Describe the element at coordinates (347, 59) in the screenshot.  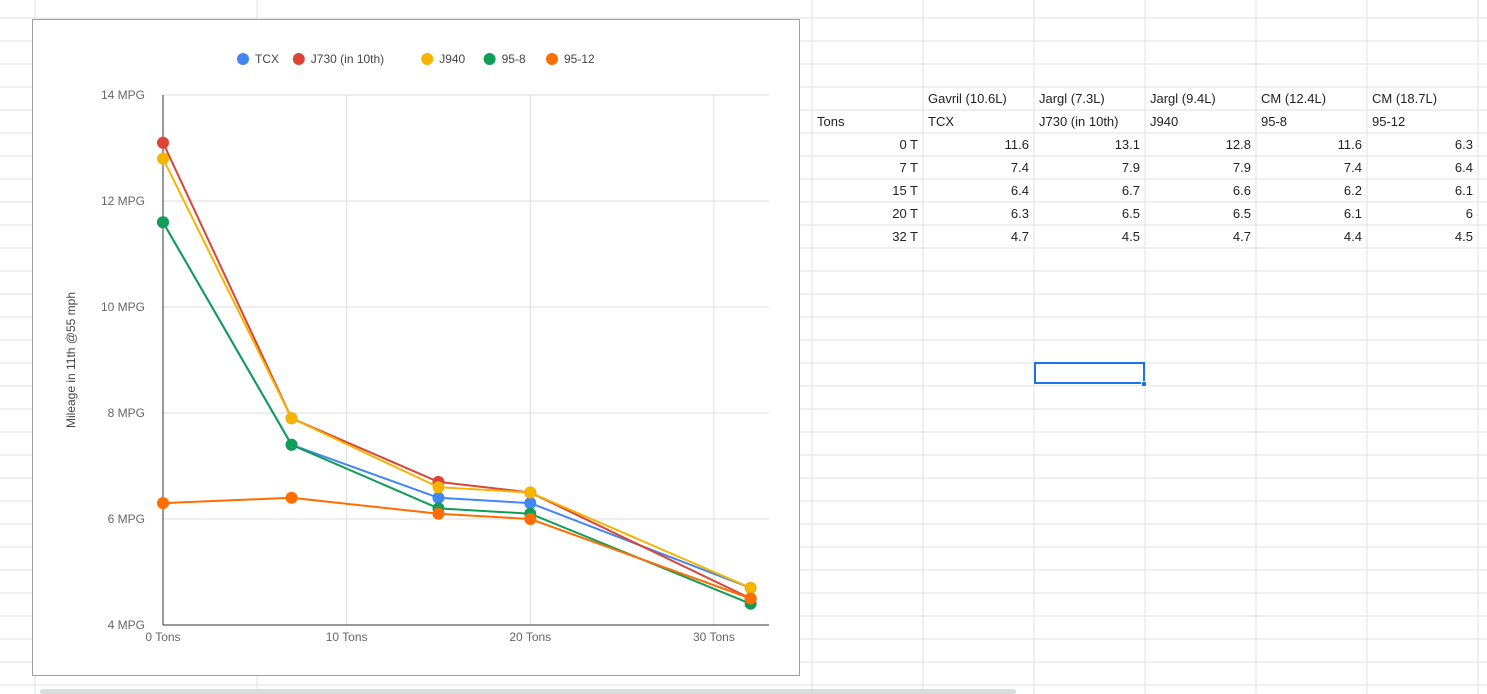
I see `legend-label: J730 (in 10th)` at that location.